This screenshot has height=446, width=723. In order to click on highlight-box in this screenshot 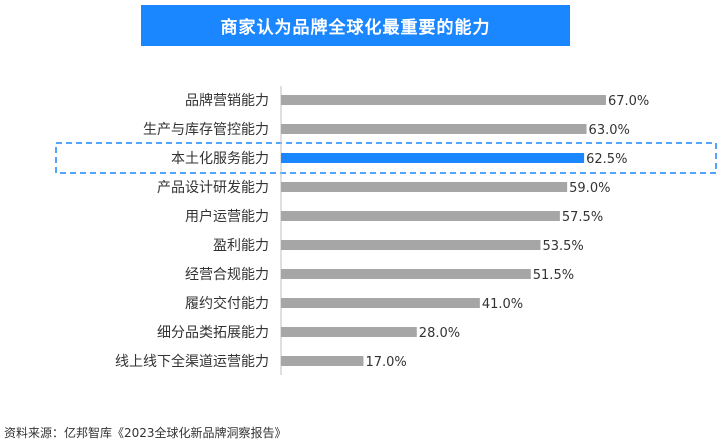, I will do `click(386, 158)`.